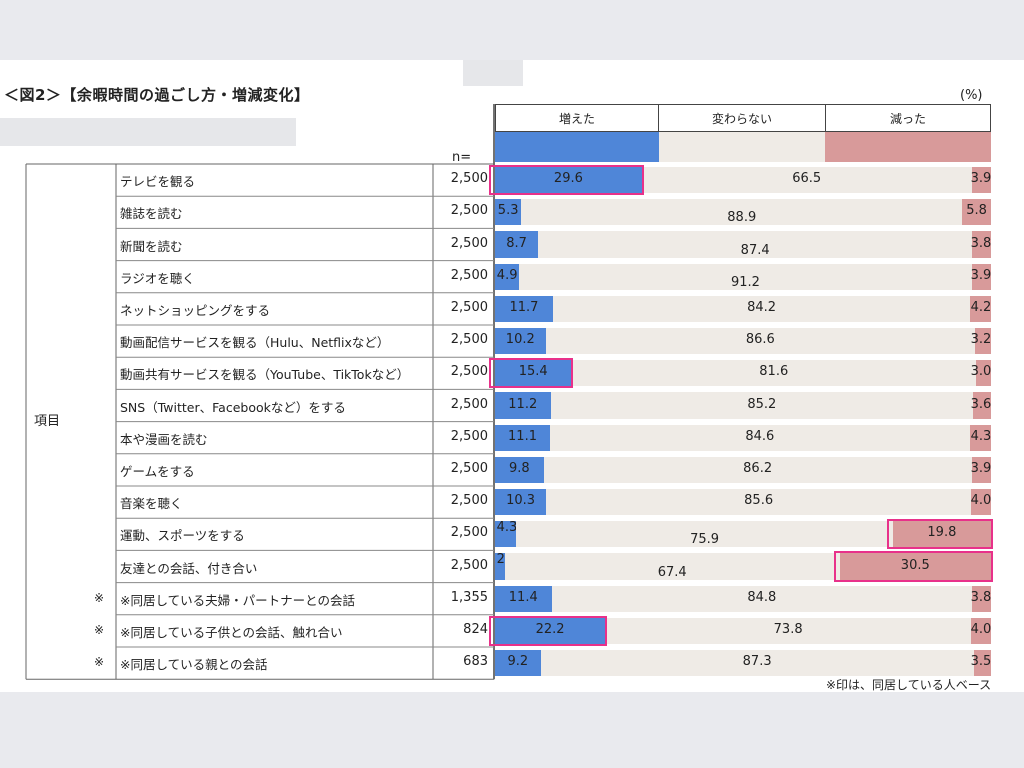 The width and height of the screenshot is (1024, 768). What do you see at coordinates (760, 436) in the screenshot?
I see `data-label: 84.6` at bounding box center [760, 436].